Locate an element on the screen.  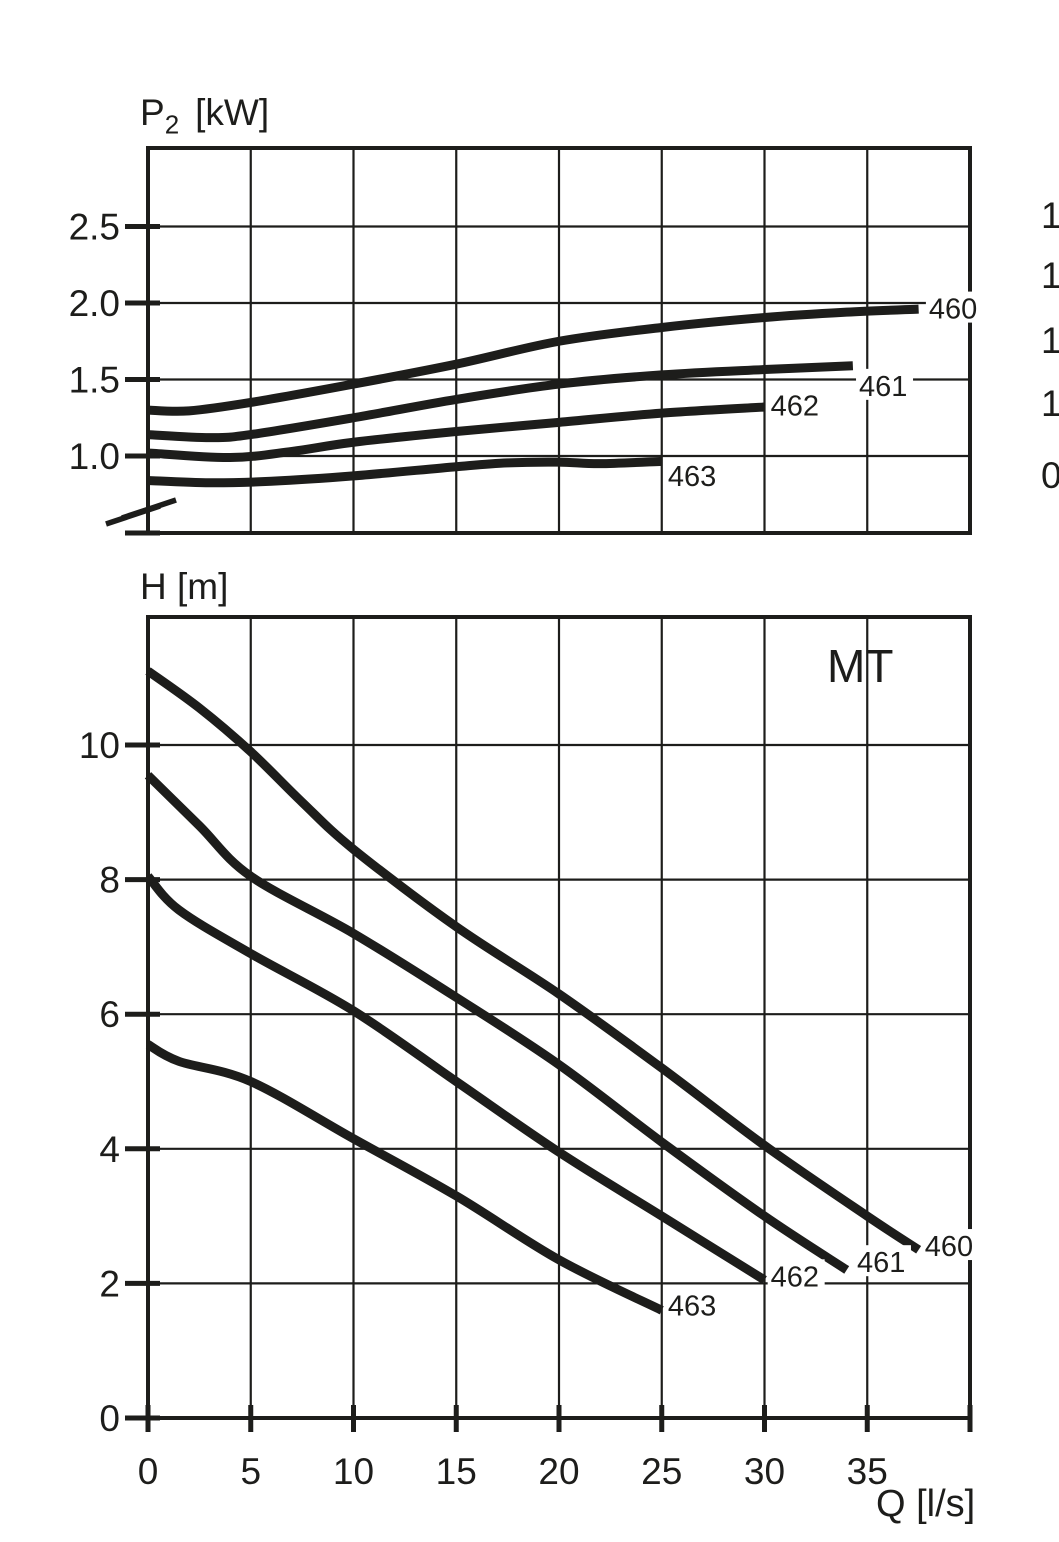
y-tick-label: 2 is located at coordinates (109, 1283).